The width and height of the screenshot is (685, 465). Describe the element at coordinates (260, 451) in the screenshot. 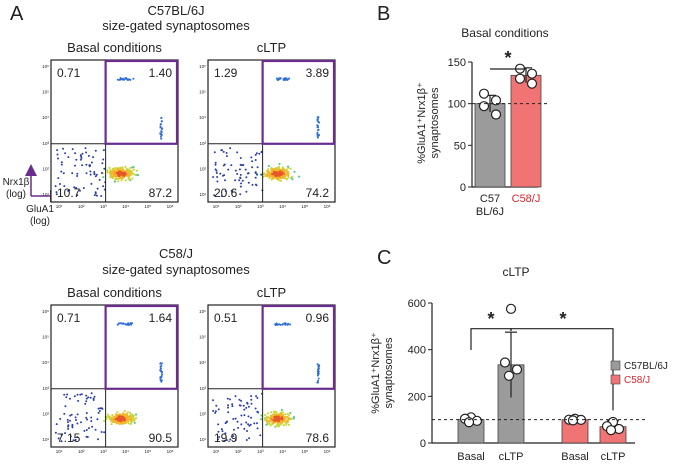

I see `x-tick-label: 10³` at that location.